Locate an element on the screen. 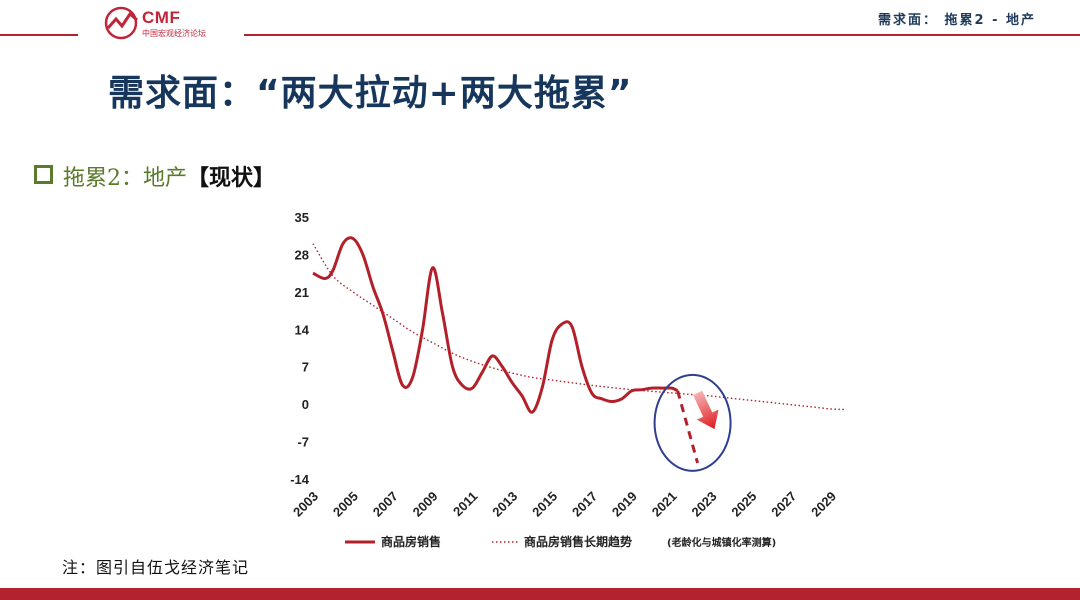 Image resolution: width=1080 pixels, height=600 pixels. subtitle-status: 【现状】 is located at coordinates (231, 178).